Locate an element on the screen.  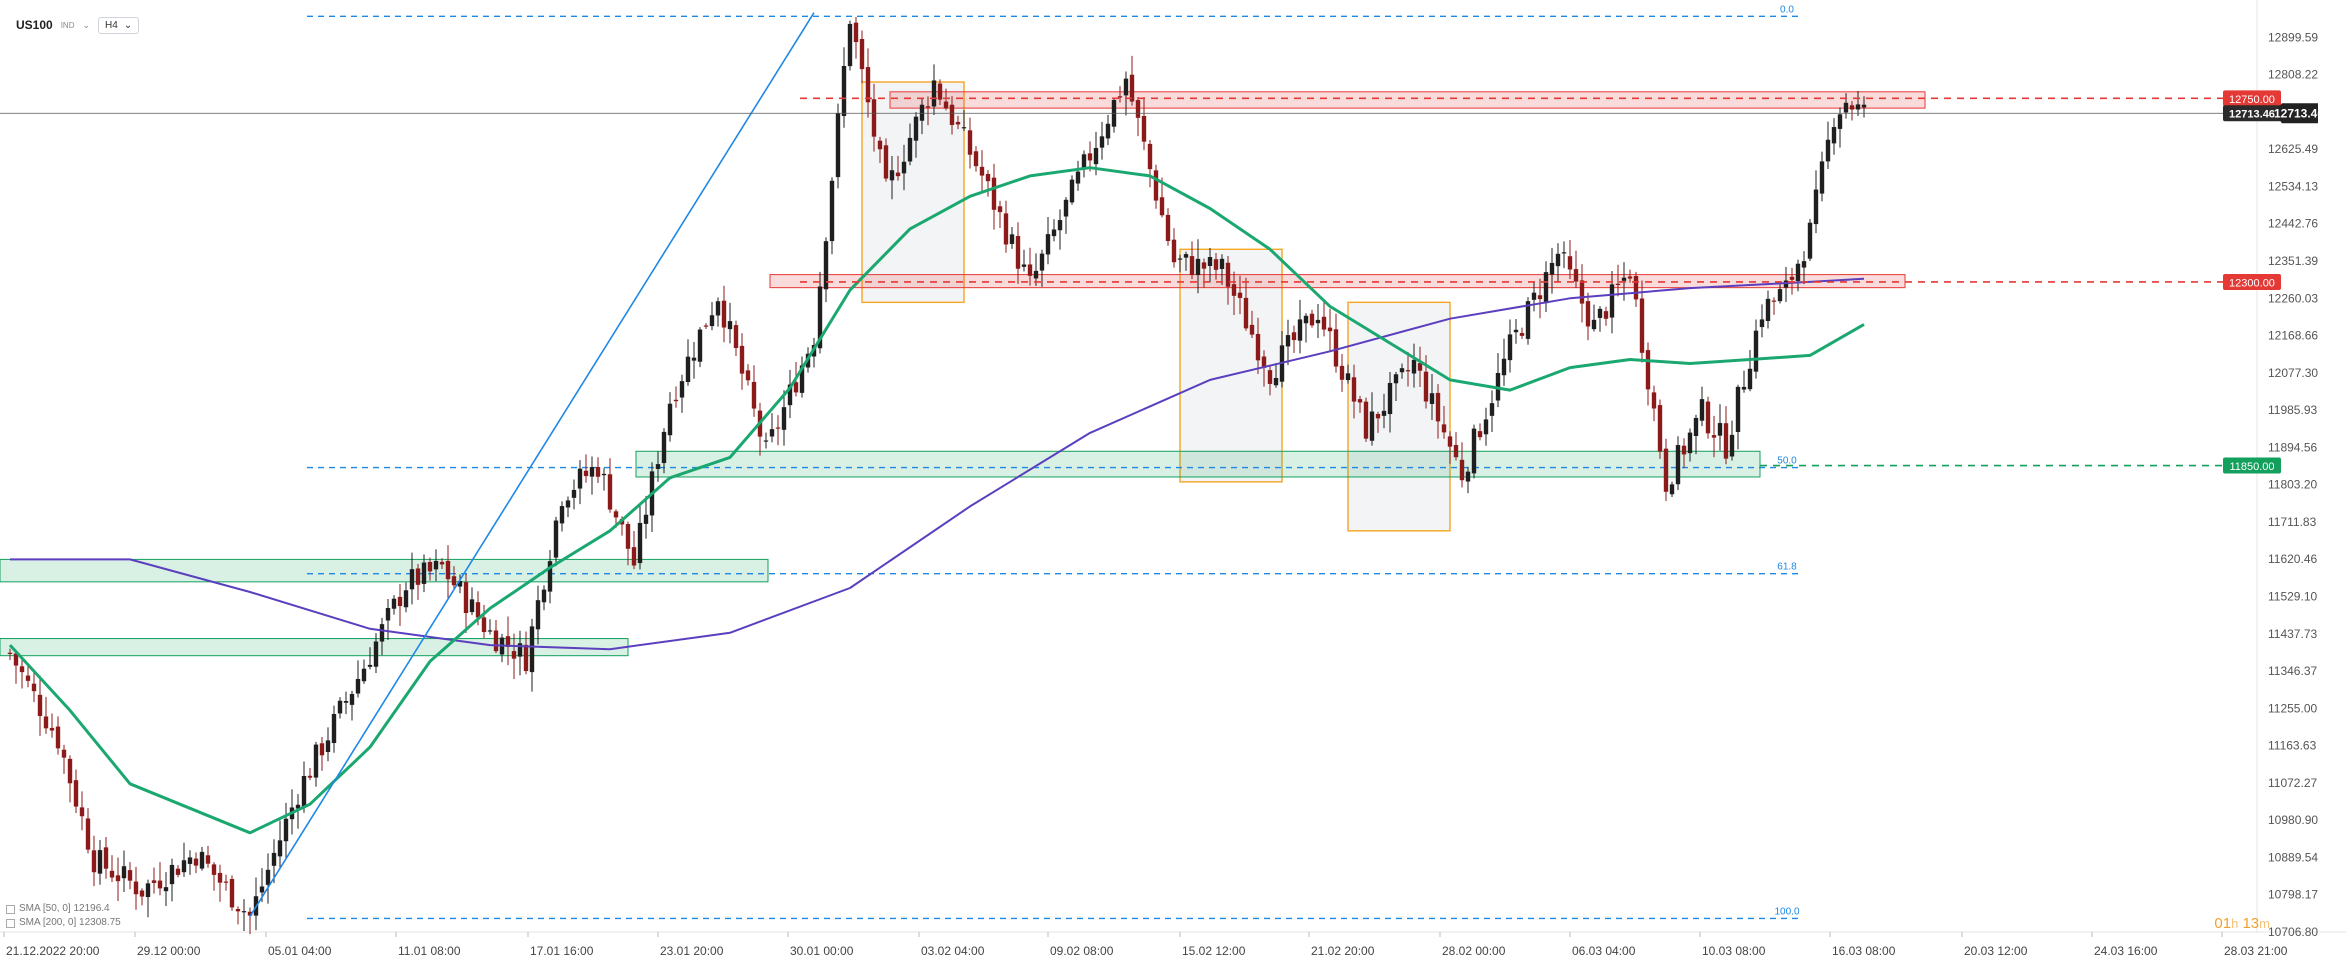
chart-header: US100 IND ⌄ H4 ⌄ is located at coordinates (78, 25).